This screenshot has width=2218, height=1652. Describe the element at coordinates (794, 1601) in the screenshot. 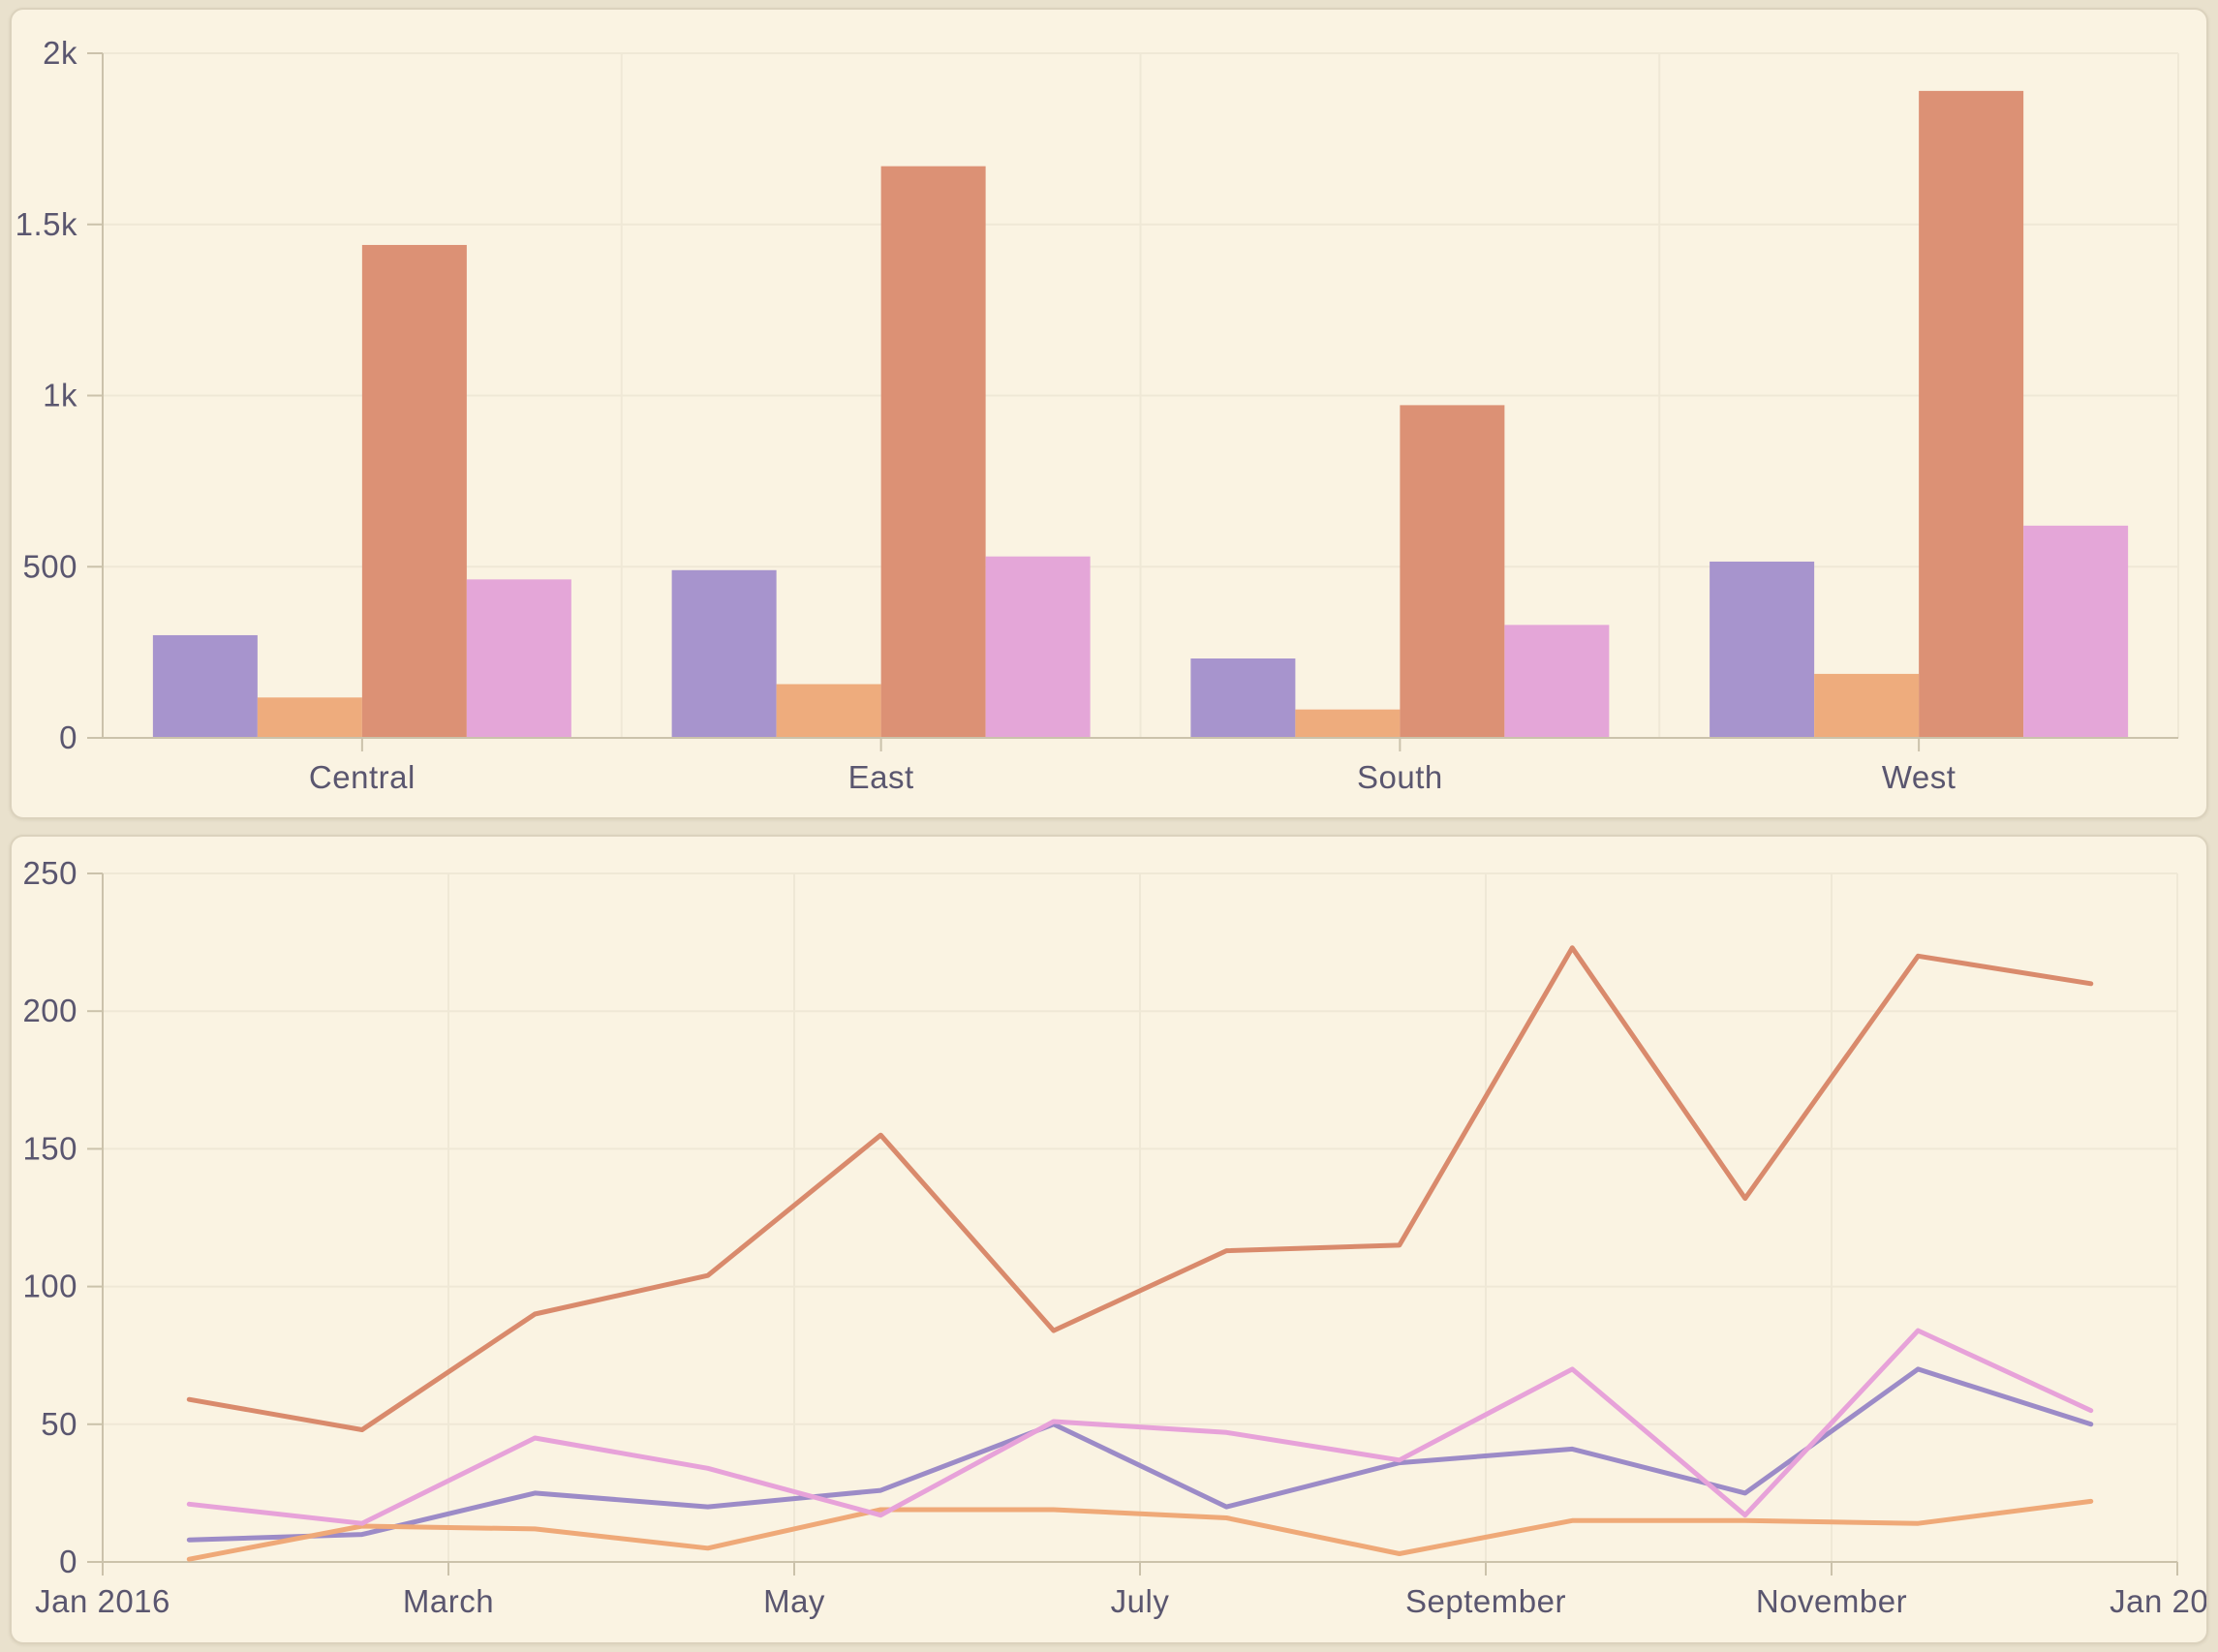

I see `line-chart-x-tick-label: May` at that location.